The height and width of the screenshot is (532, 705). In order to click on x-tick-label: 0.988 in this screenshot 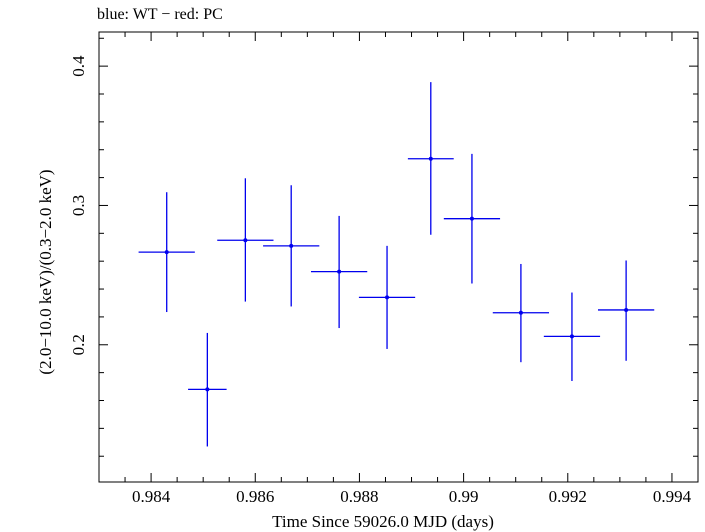, I will do `click(359, 496)`.